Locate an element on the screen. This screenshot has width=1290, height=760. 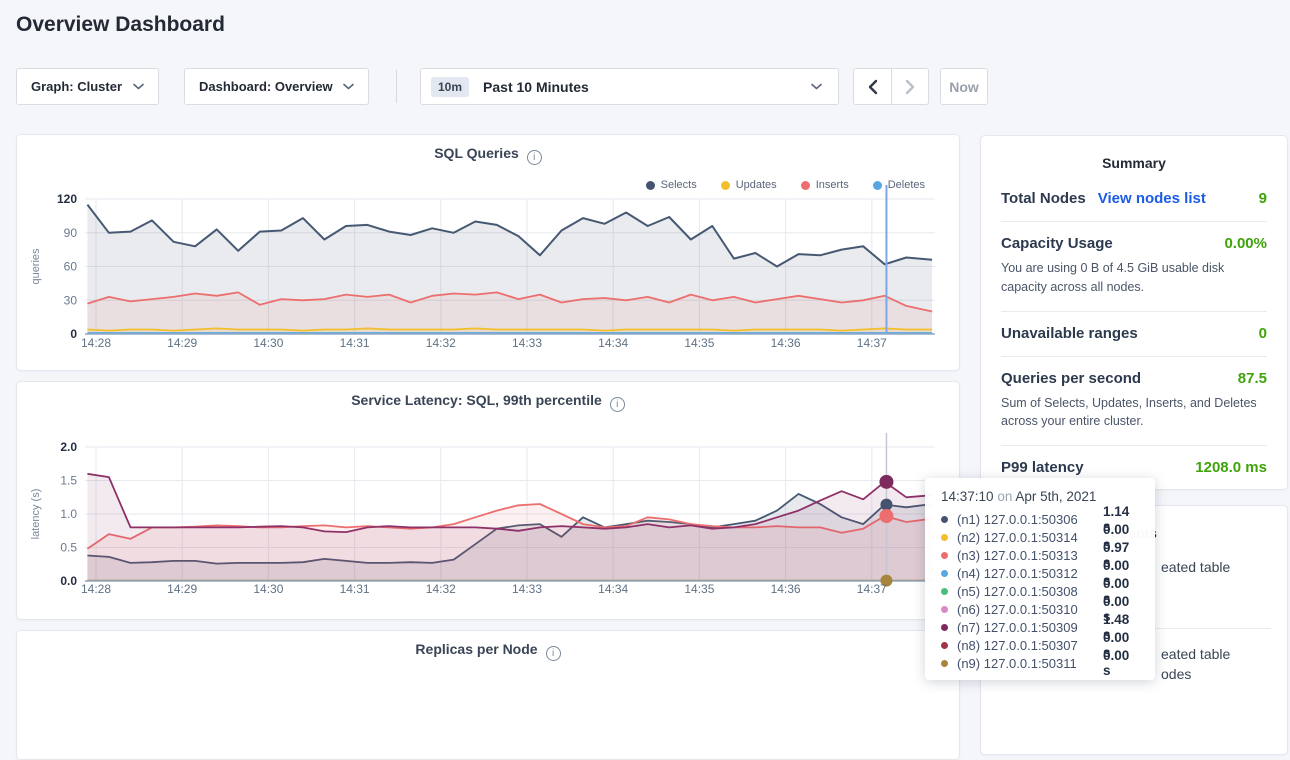
time-range-dropdown: 10m Past 10 Minutes is located at coordinates (629, 86).